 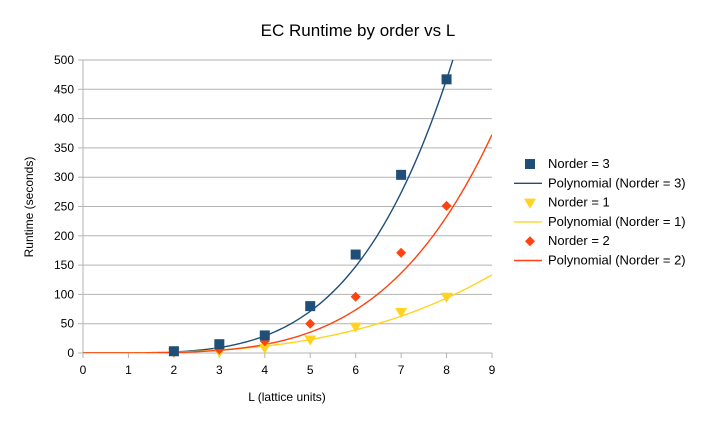 I want to click on x-tick-label-7: 7, so click(x=401, y=370).